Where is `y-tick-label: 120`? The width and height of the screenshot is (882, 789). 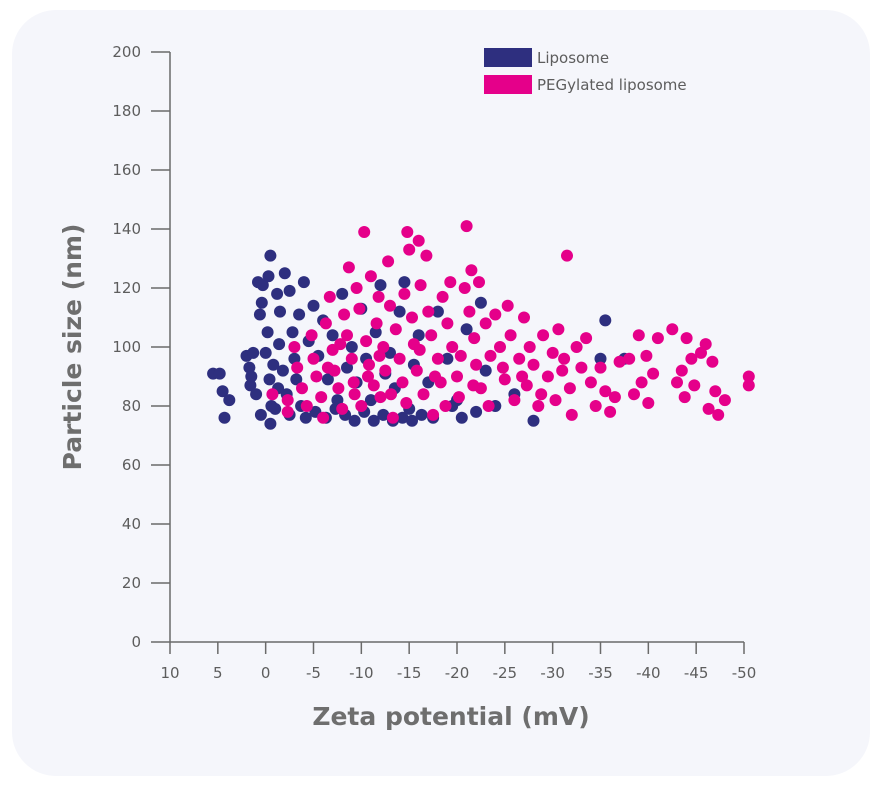
y-tick-label: 120 is located at coordinates (126, 288).